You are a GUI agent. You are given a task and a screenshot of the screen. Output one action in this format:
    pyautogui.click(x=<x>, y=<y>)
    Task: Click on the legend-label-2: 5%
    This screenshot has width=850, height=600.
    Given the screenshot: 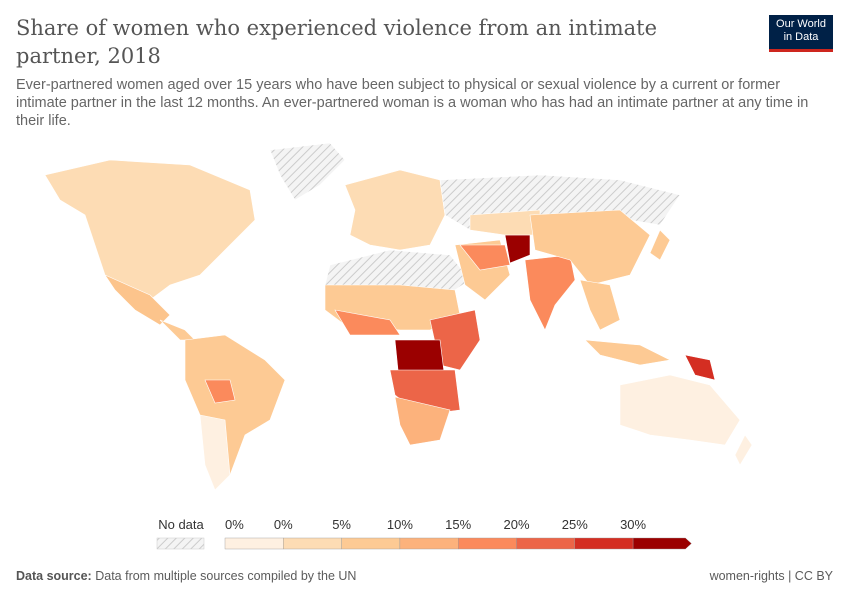 What is the action you would take?
    pyautogui.click(x=341, y=524)
    